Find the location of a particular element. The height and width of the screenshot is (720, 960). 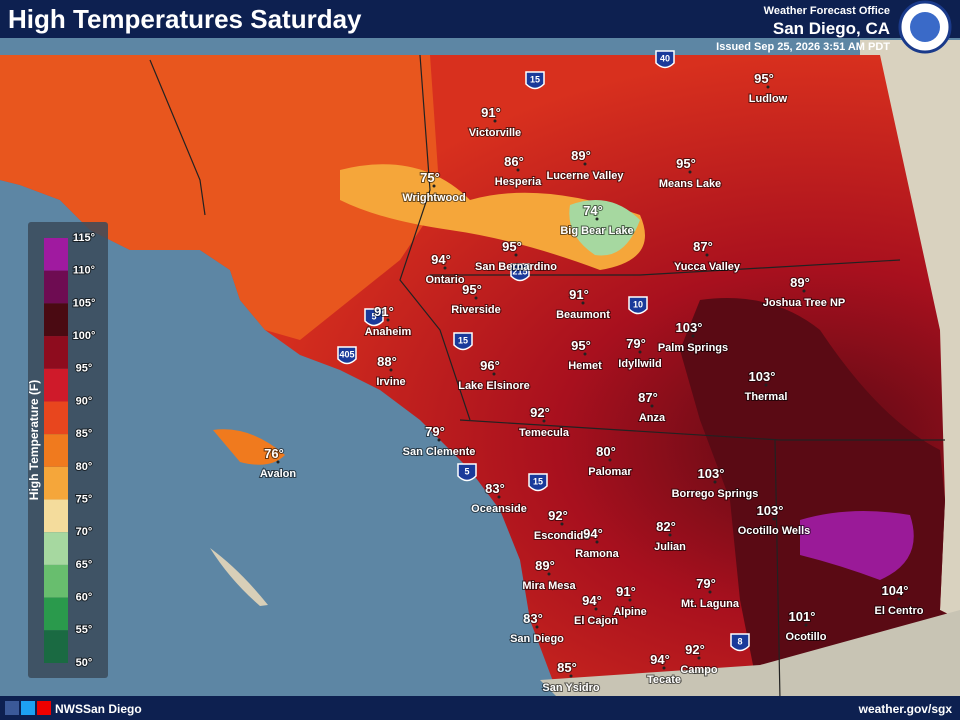

city-name: Borrego Springs is located at coordinates (715, 494).